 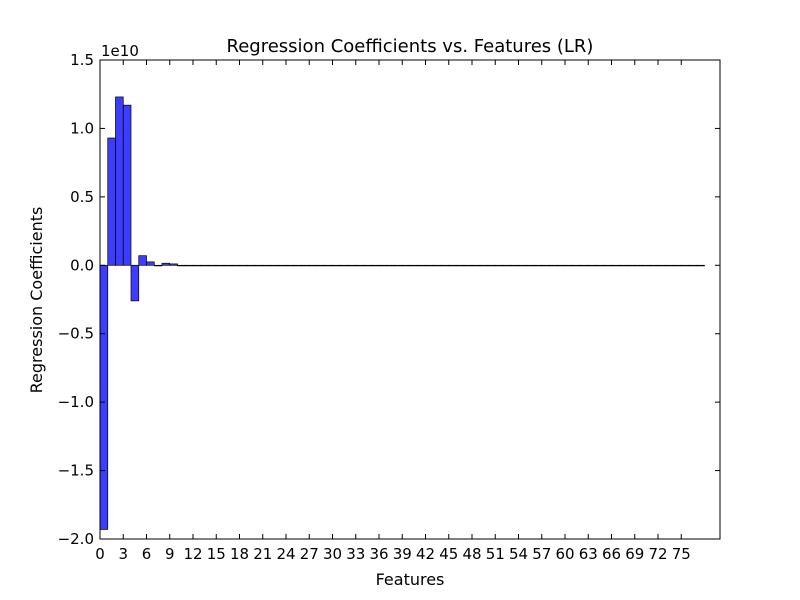 What do you see at coordinates (100, 554) in the screenshot?
I see `x-tick-label: 0` at bounding box center [100, 554].